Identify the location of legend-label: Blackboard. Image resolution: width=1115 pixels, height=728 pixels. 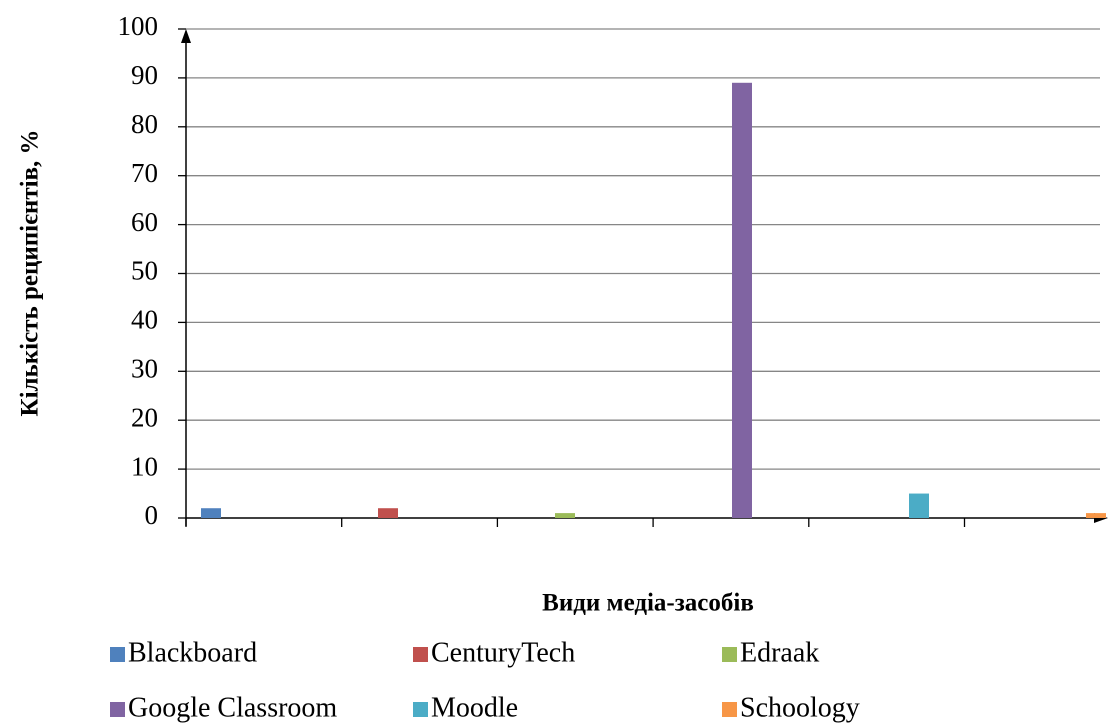
(192, 652).